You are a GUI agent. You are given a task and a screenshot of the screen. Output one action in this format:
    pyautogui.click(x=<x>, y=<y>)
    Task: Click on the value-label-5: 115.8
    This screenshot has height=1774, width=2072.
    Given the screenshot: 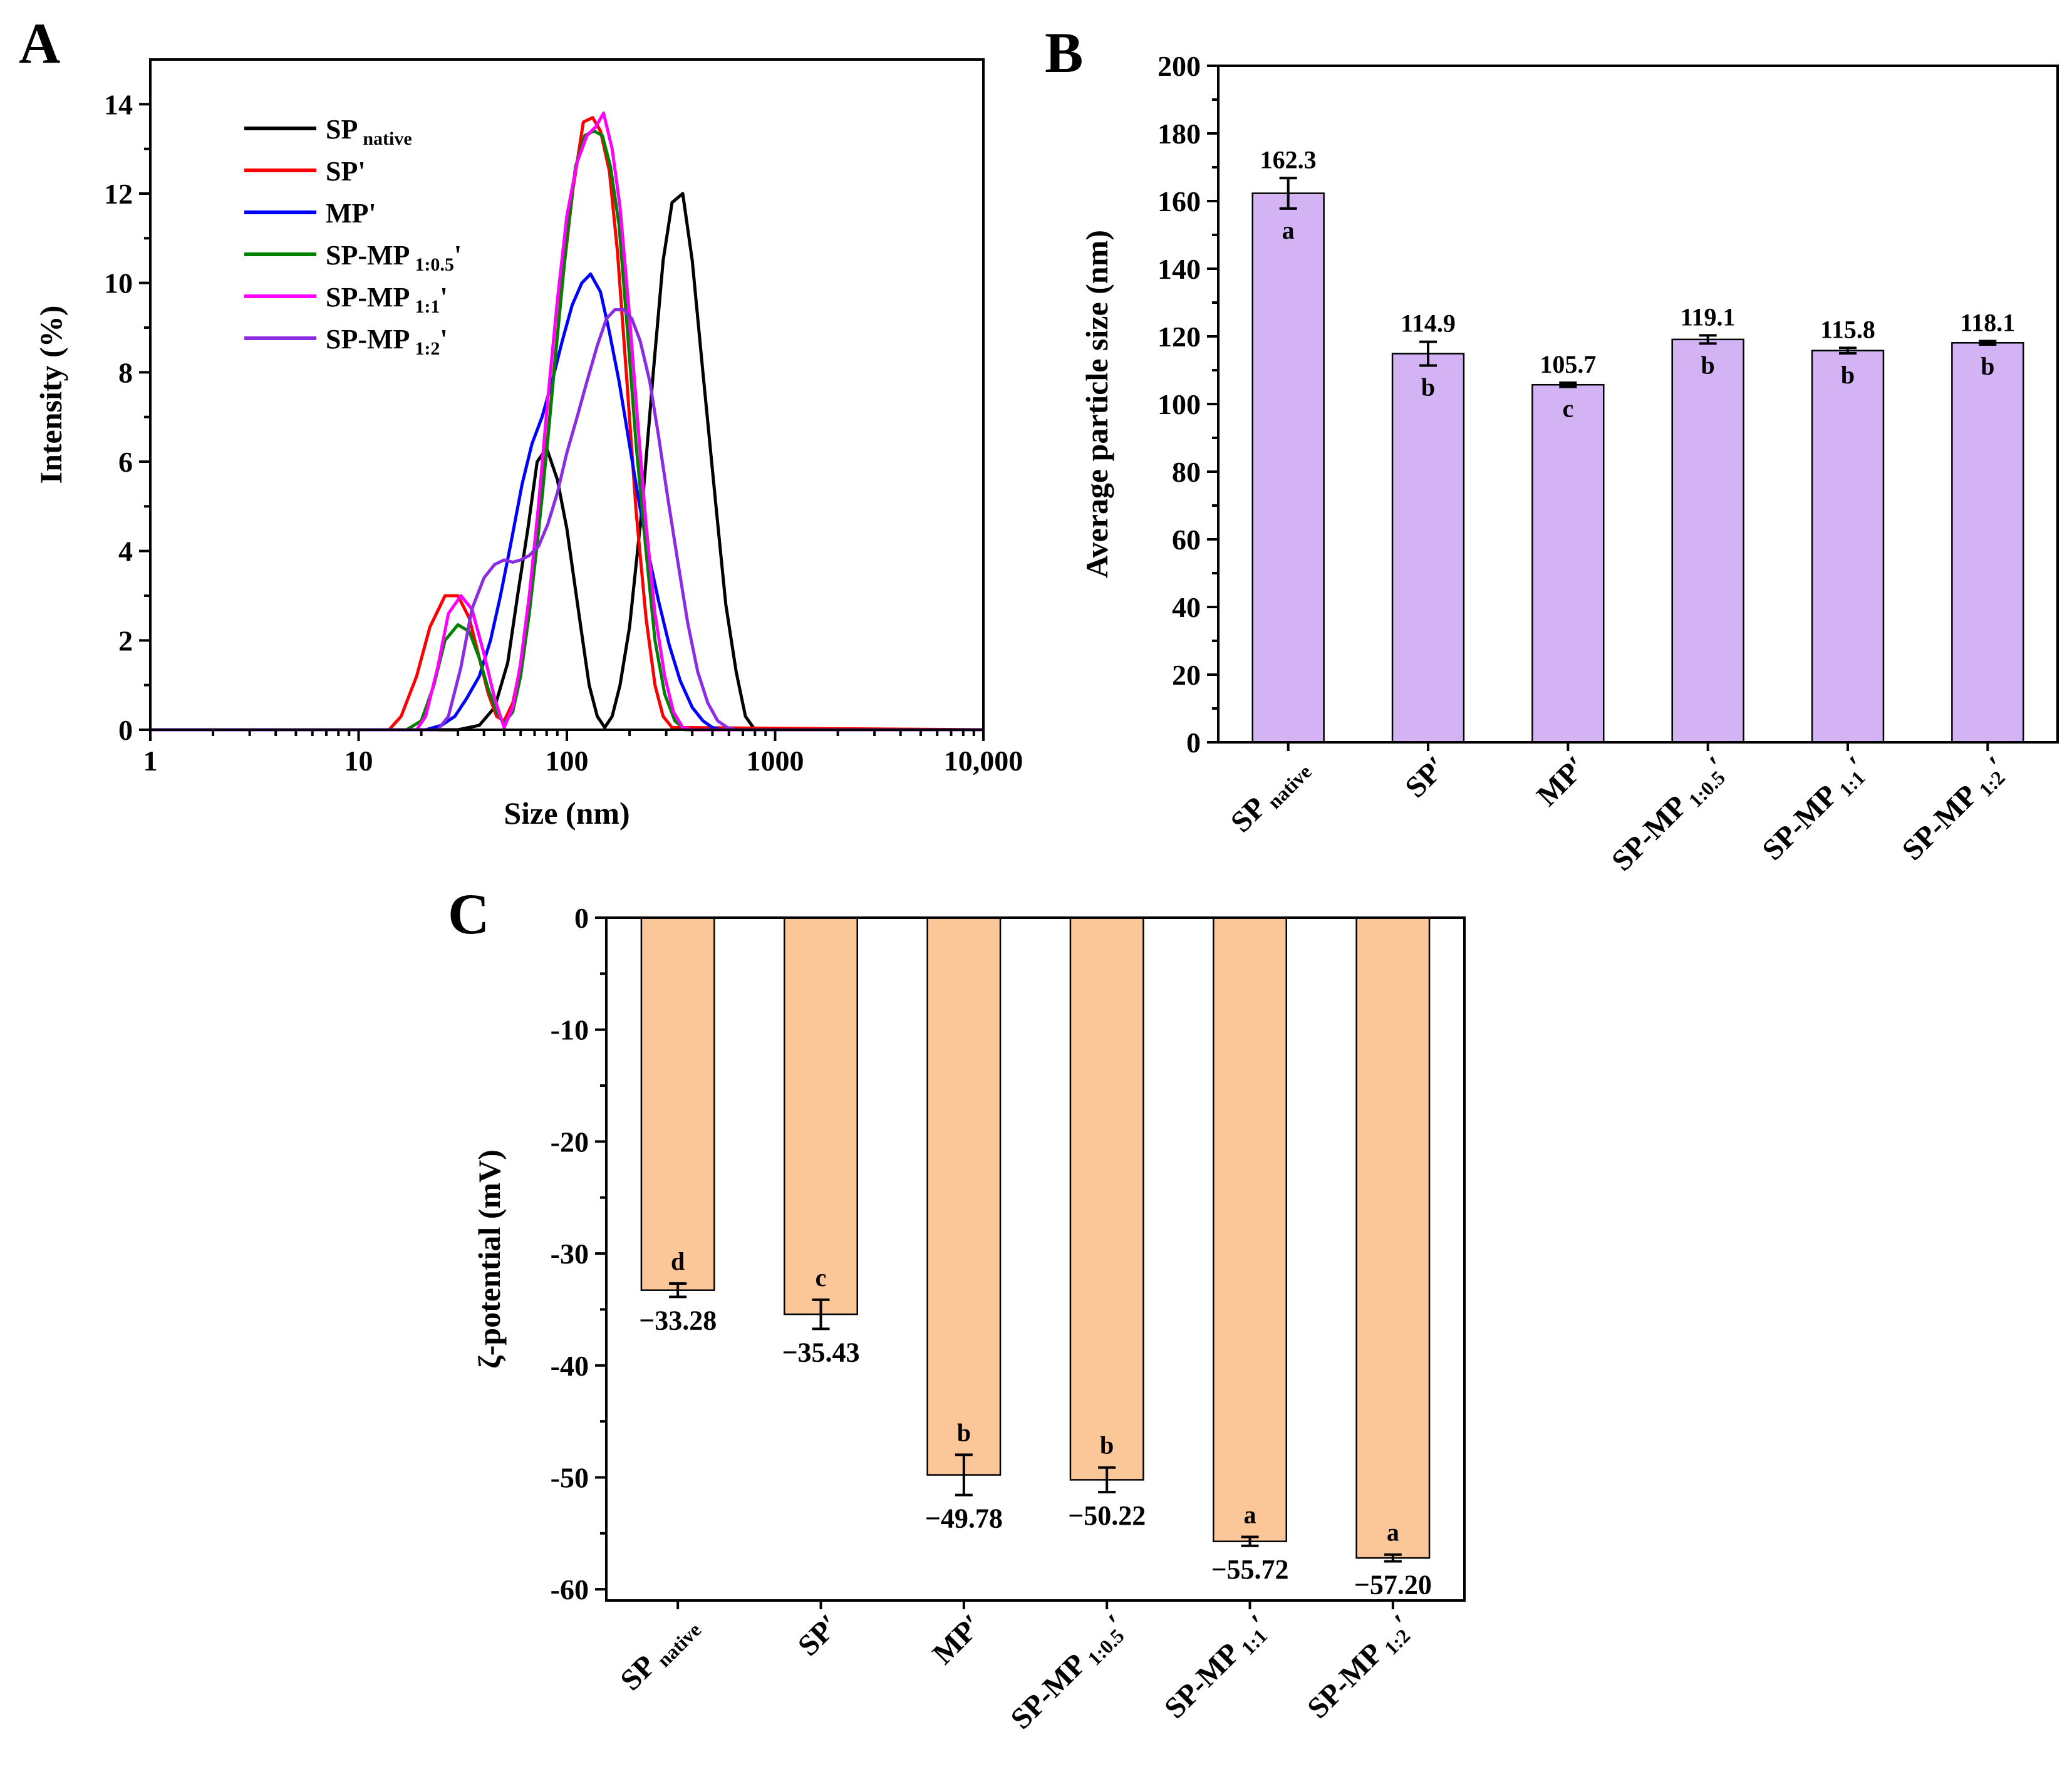 What is the action you would take?
    pyautogui.click(x=1848, y=329)
    